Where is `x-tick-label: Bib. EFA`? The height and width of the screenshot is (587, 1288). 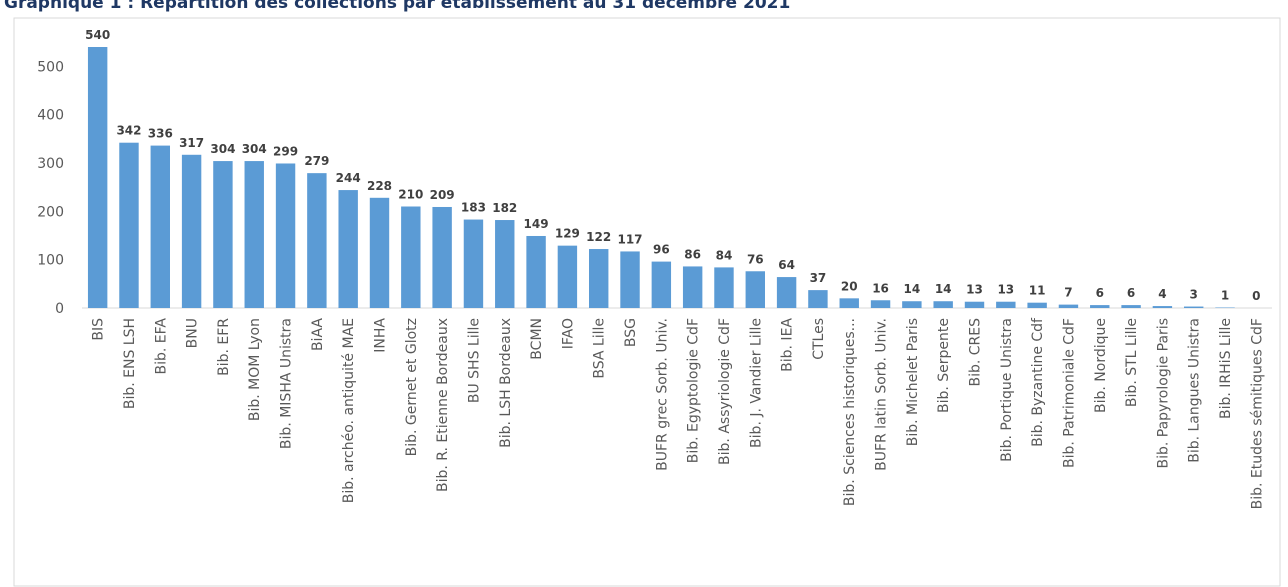
x-tick-label: Bib. EFA is located at coordinates (161, 346).